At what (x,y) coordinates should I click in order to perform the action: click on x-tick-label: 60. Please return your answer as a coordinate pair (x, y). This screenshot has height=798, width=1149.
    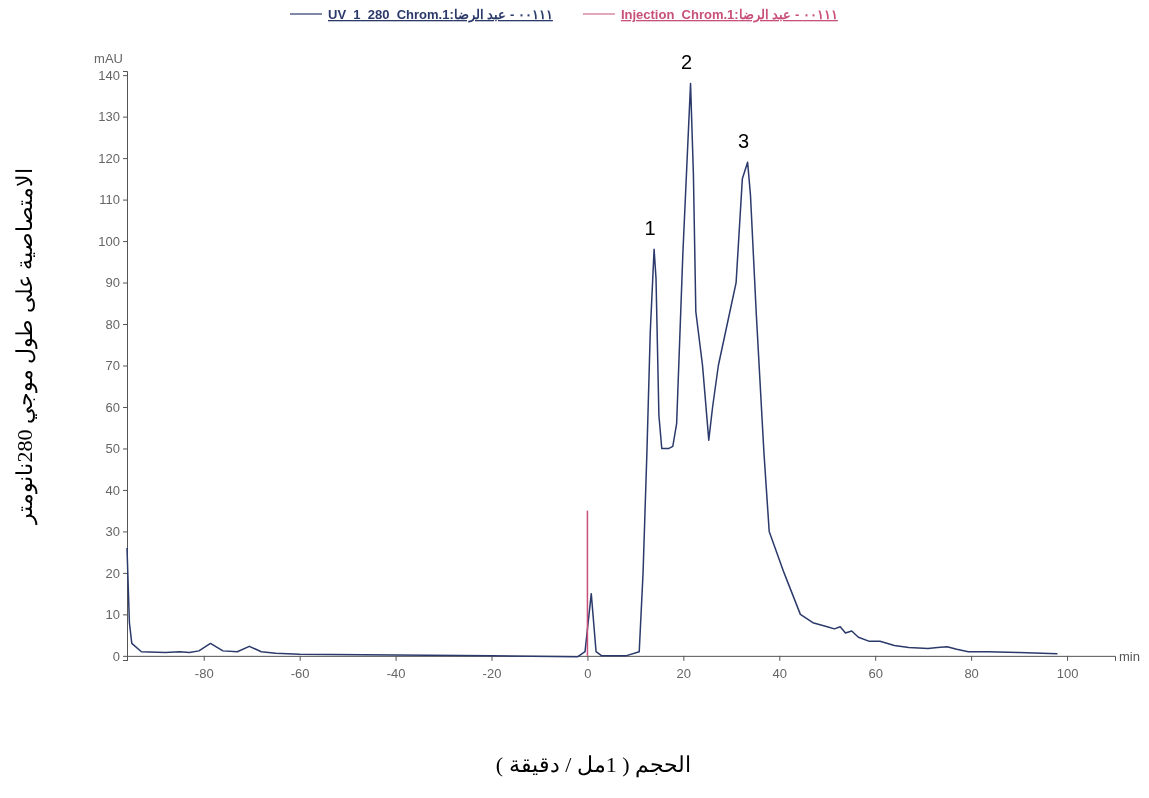
    Looking at the image, I should click on (875, 674).